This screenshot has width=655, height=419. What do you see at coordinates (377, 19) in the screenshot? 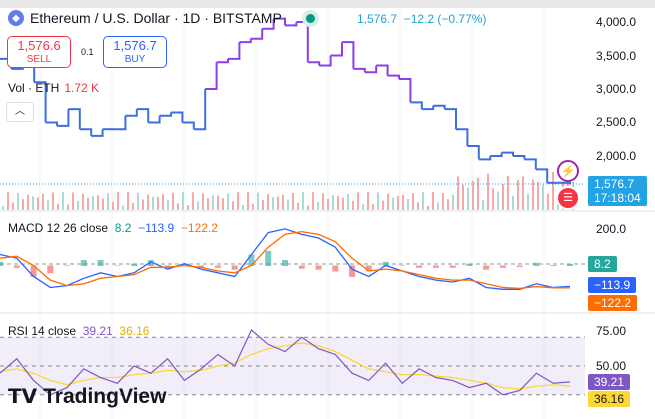
I see `last-price: 1,576.7` at bounding box center [377, 19].